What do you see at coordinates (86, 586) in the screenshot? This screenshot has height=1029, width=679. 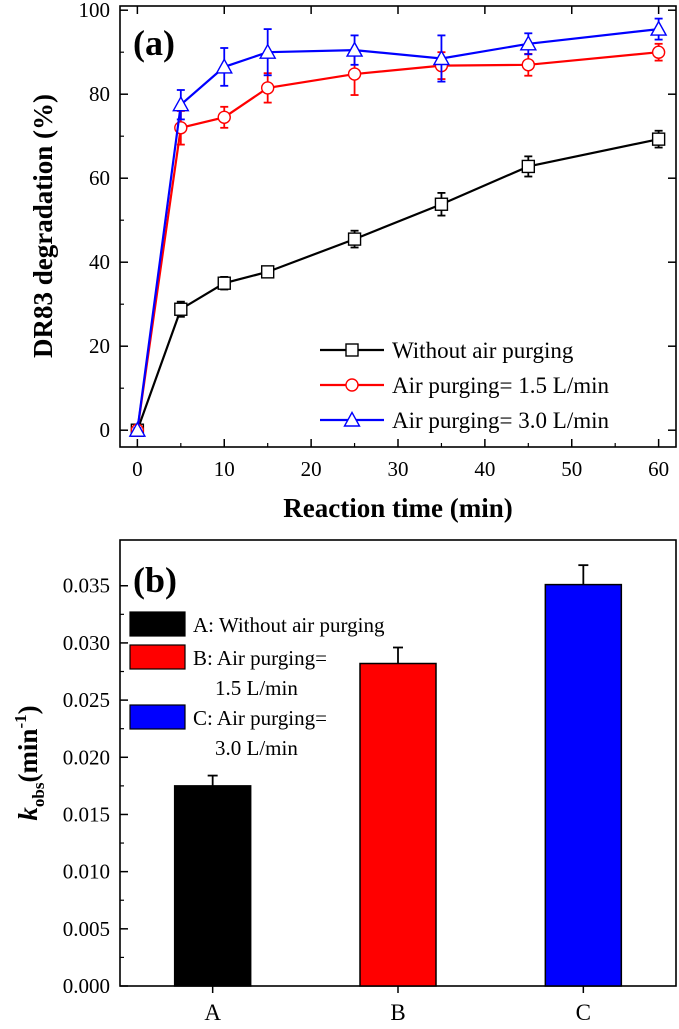 I see `y-tick-label: 0.035` at bounding box center [86, 586].